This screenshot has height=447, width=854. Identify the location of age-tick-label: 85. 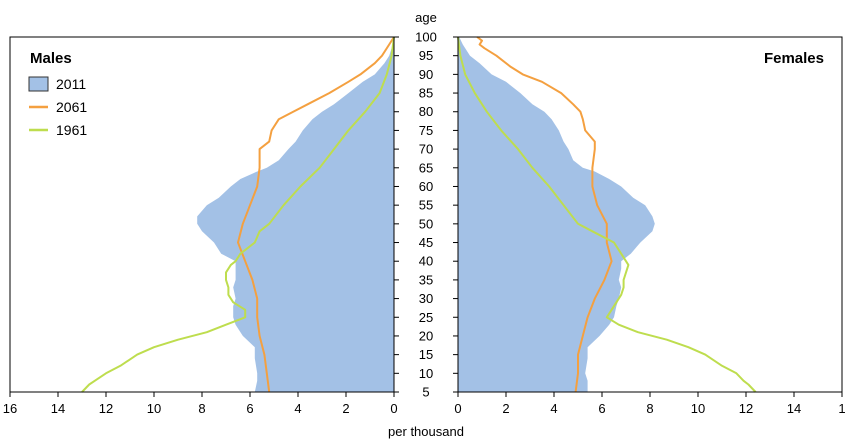
(426, 93).